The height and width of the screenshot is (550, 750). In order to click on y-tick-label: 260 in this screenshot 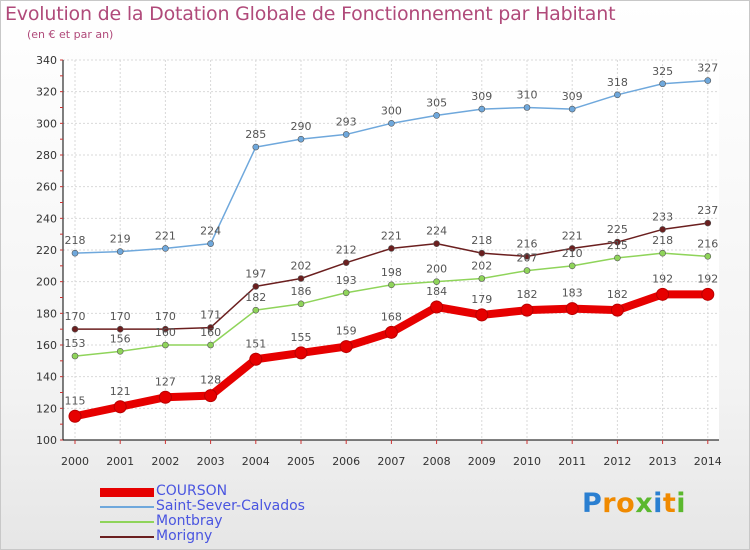, I will do `click(46, 187)`.